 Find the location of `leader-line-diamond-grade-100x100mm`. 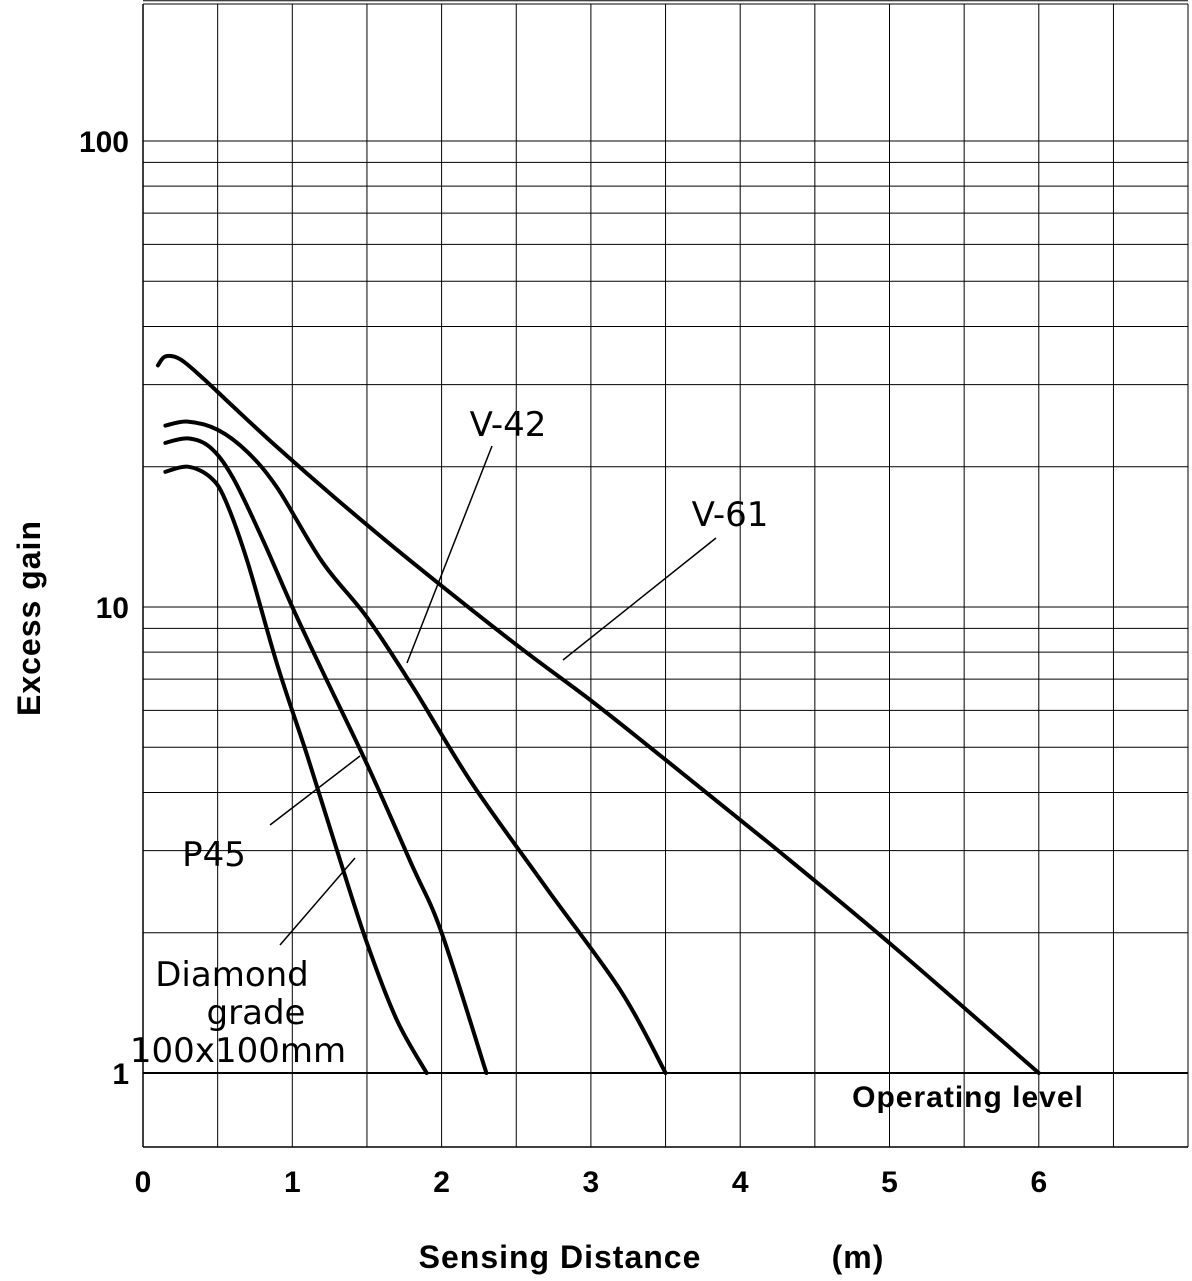

leader-line-diamond-grade-100x100mm is located at coordinates (317, 901).